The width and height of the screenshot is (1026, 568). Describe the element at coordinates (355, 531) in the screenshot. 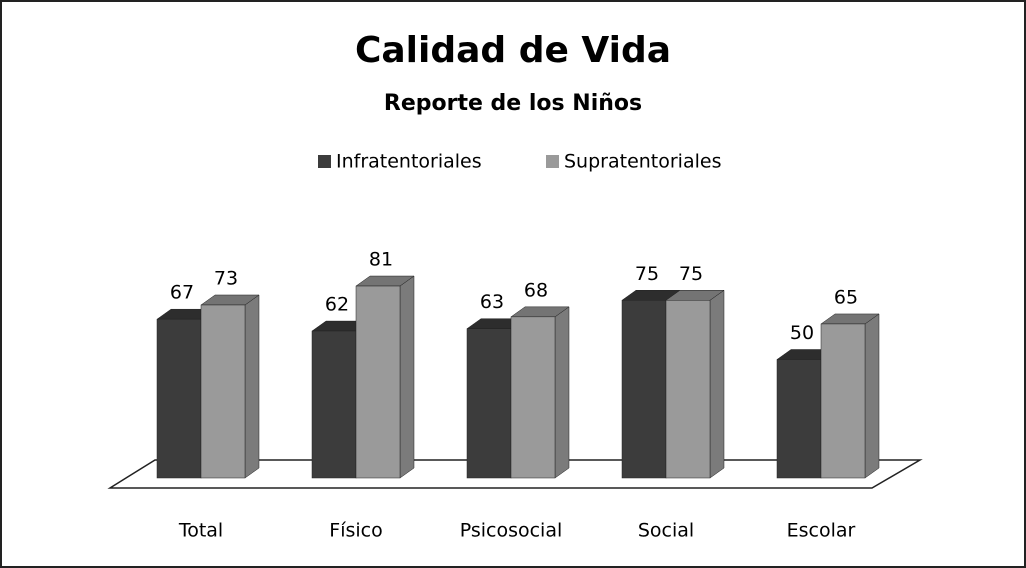

I see `x-tick-label: Físico` at that location.